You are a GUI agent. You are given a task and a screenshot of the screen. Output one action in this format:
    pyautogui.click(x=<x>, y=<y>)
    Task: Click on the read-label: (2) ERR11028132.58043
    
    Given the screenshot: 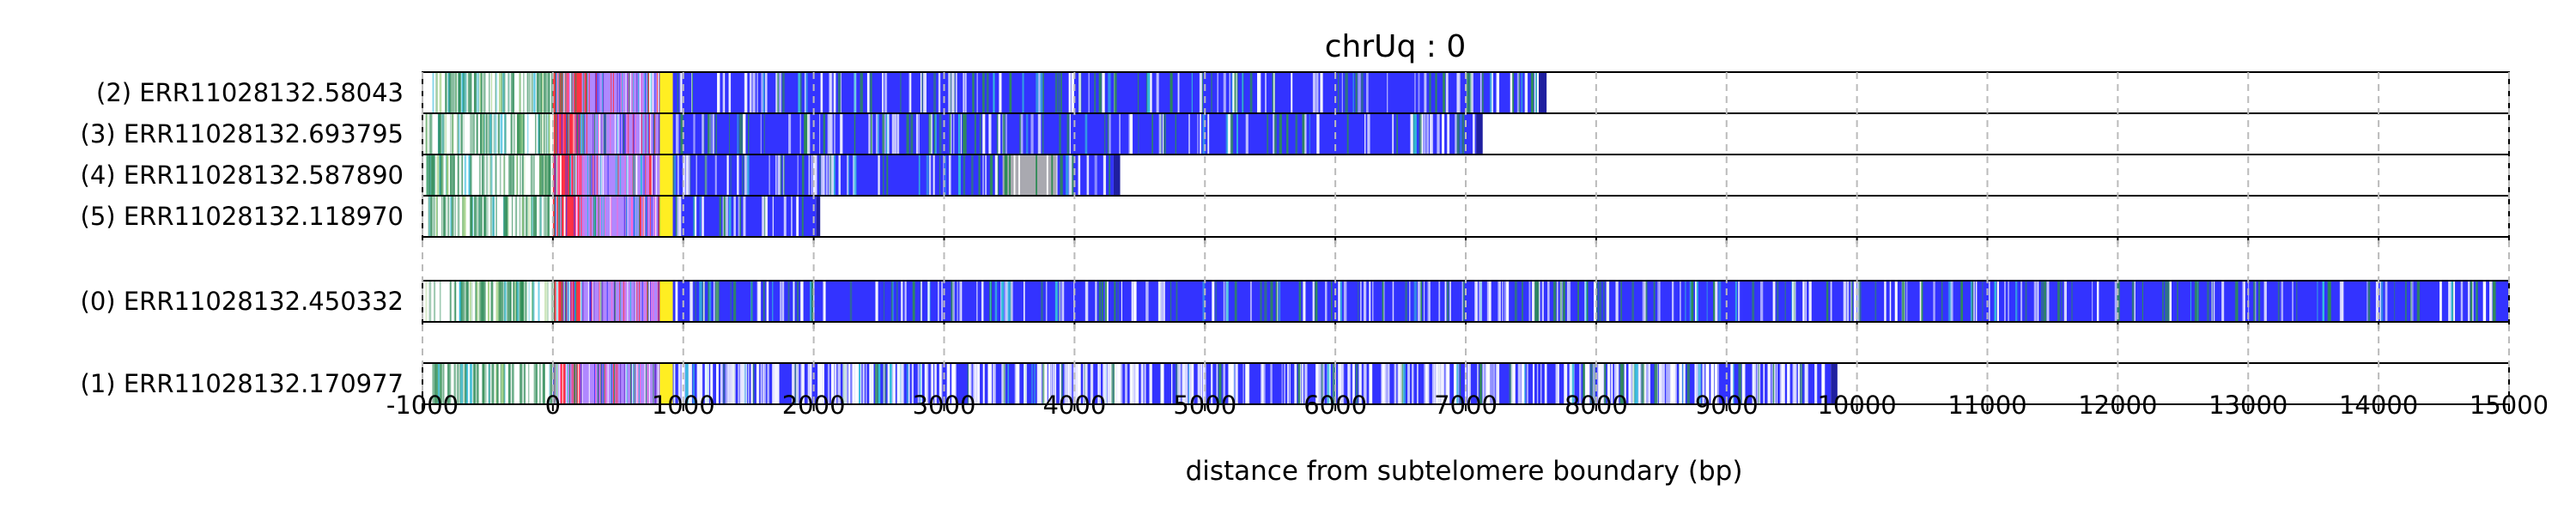 What is the action you would take?
    pyautogui.click(x=250, y=92)
    